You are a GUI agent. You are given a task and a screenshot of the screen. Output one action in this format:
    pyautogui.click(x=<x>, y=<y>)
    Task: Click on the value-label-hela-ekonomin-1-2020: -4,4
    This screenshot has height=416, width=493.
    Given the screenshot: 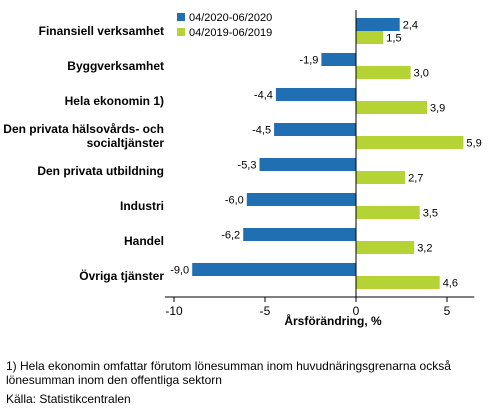 What is the action you would take?
    pyautogui.click(x=263, y=96)
    